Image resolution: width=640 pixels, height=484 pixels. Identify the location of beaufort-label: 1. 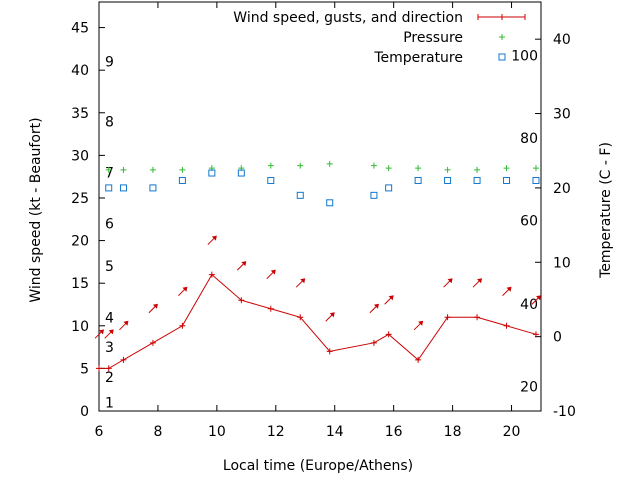
(109, 403).